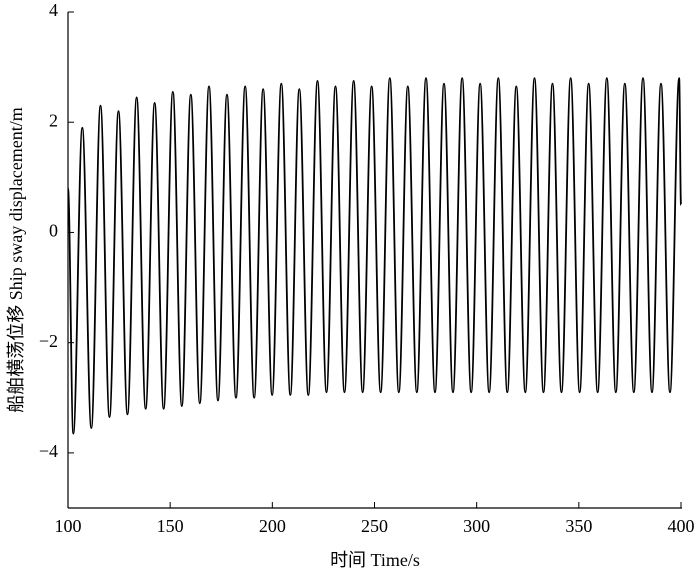 Image resolution: width=700 pixels, height=575 pixels. What do you see at coordinates (476, 526) in the screenshot?
I see `x-tick-label: 300` at bounding box center [476, 526].